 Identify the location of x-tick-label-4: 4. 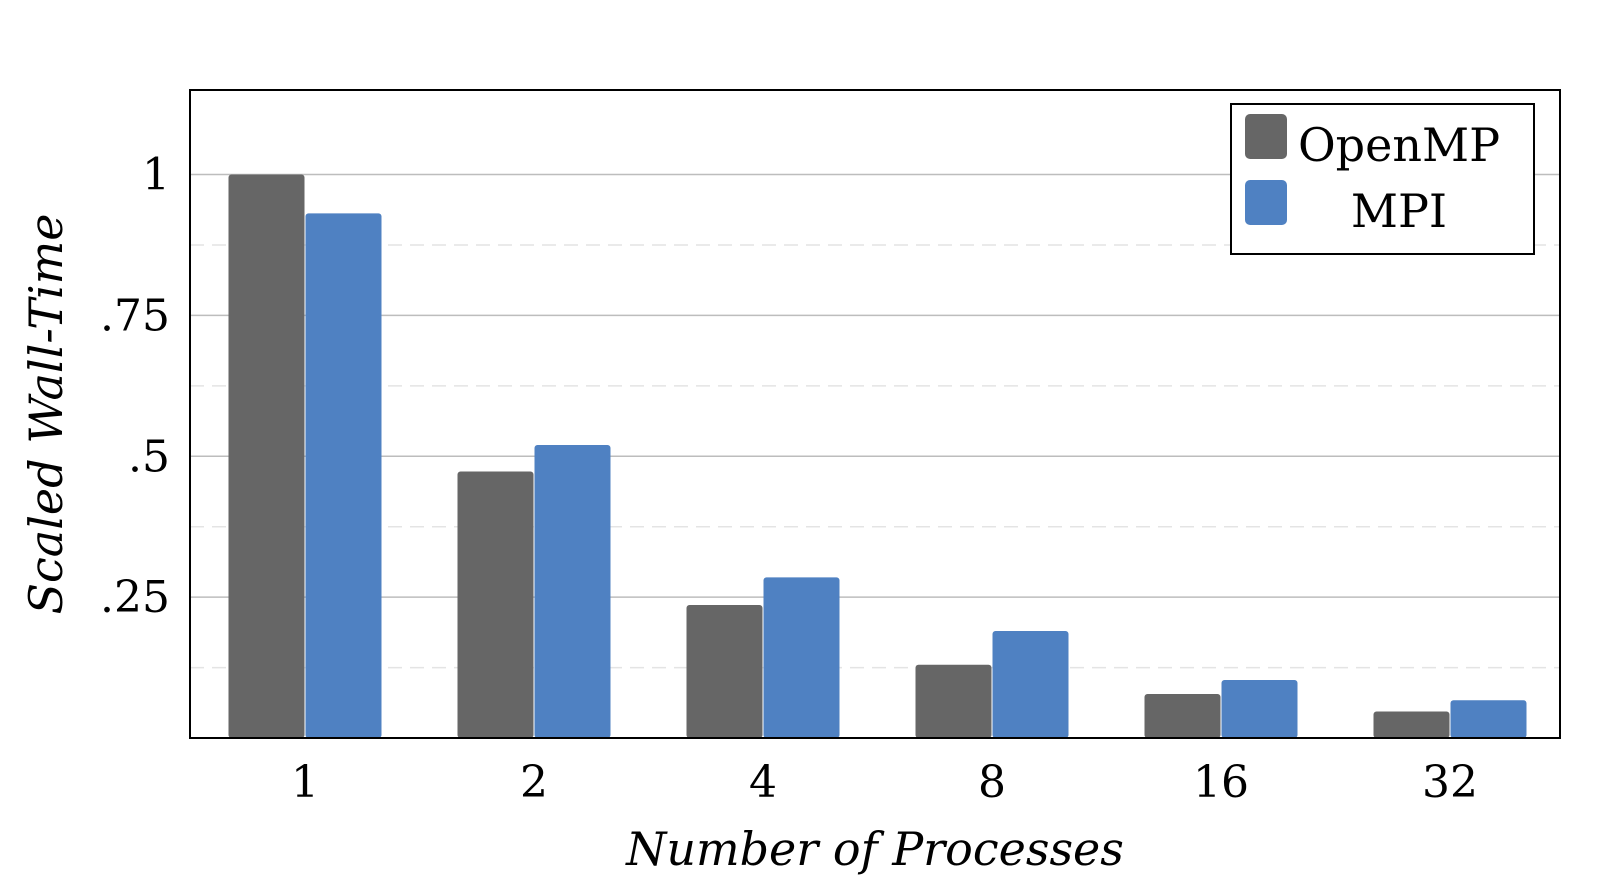
(763, 782).